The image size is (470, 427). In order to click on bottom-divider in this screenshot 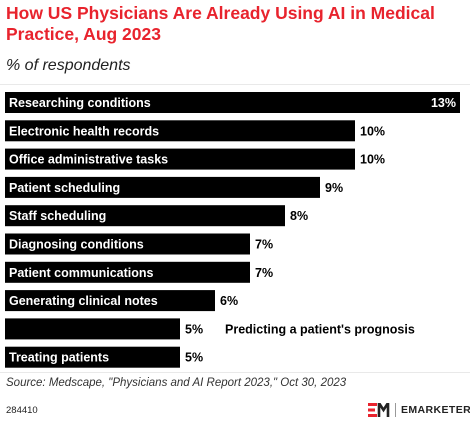, I will do `click(235, 372)`.